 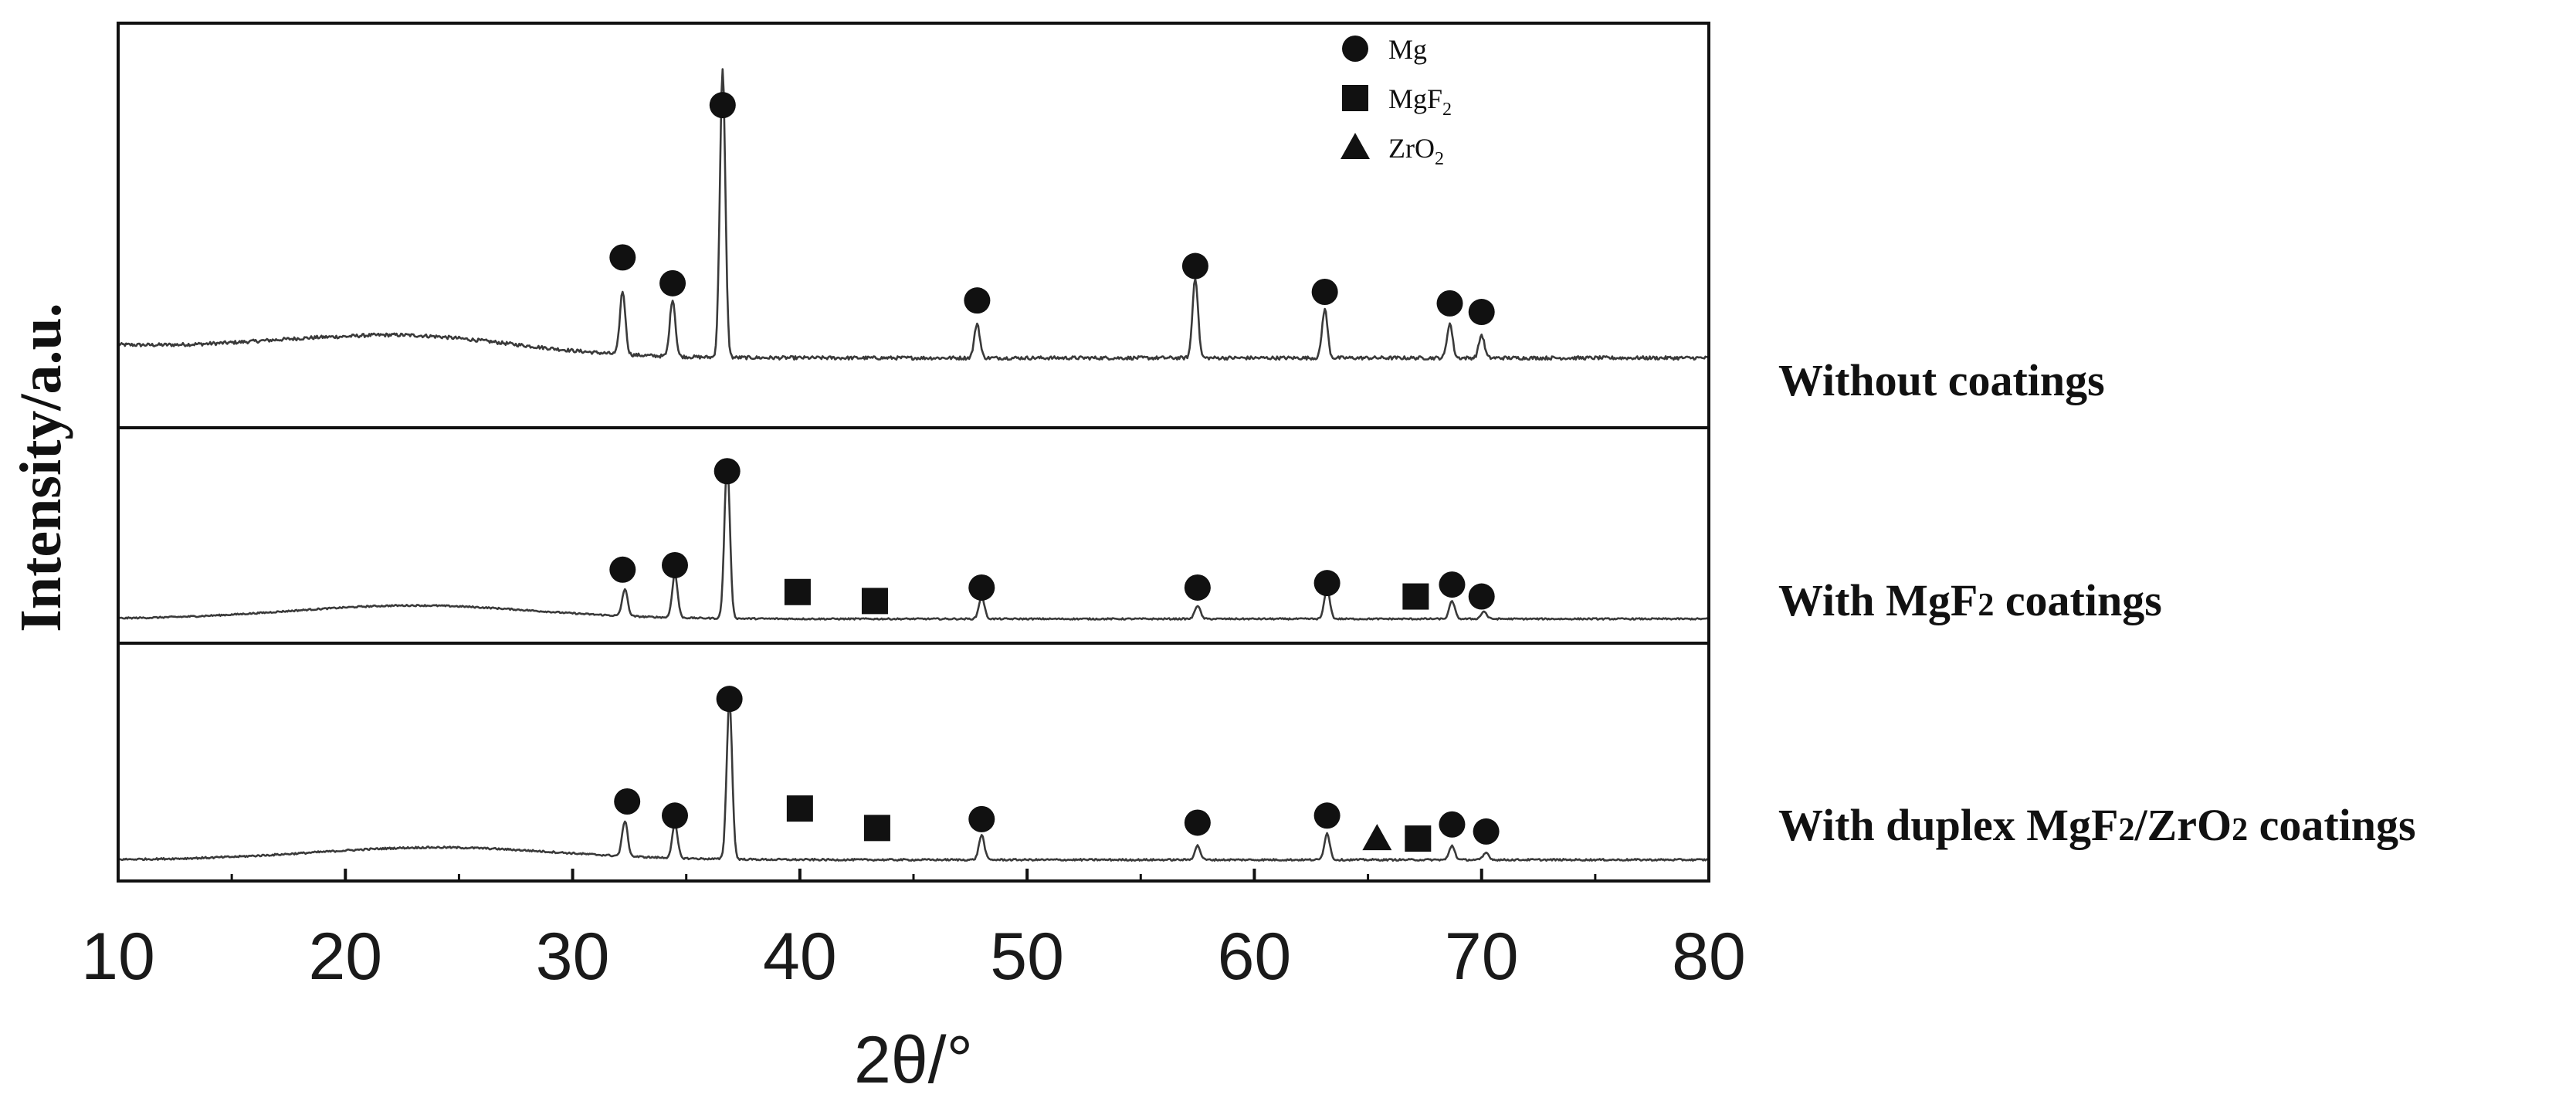 I want to click on x-axis-title: 2θ/°, so click(x=913, y=1060).